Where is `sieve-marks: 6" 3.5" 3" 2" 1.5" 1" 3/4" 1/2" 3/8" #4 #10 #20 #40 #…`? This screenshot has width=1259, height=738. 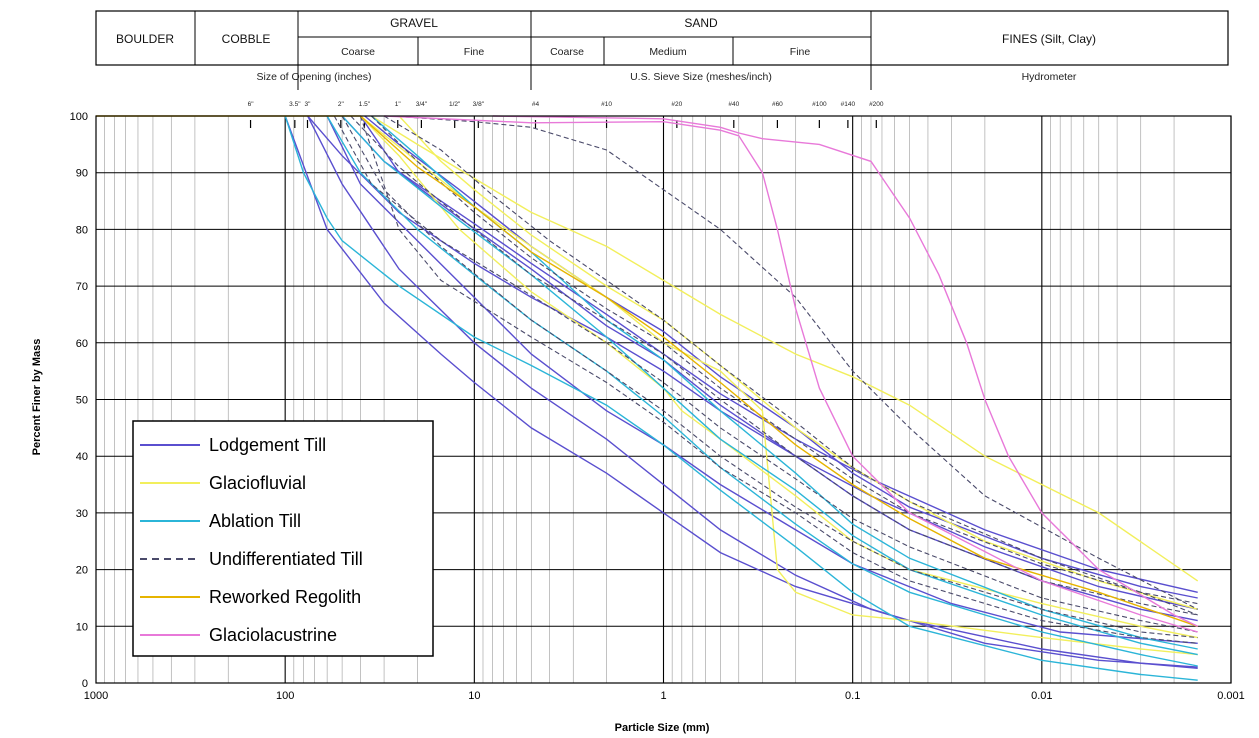
sieve-marks: 6" 3.5" 3" 2" 1.5" 1" 3/4" 1/2" 3/8" #4 #10 #20 #40 #… is located at coordinates (566, 114).